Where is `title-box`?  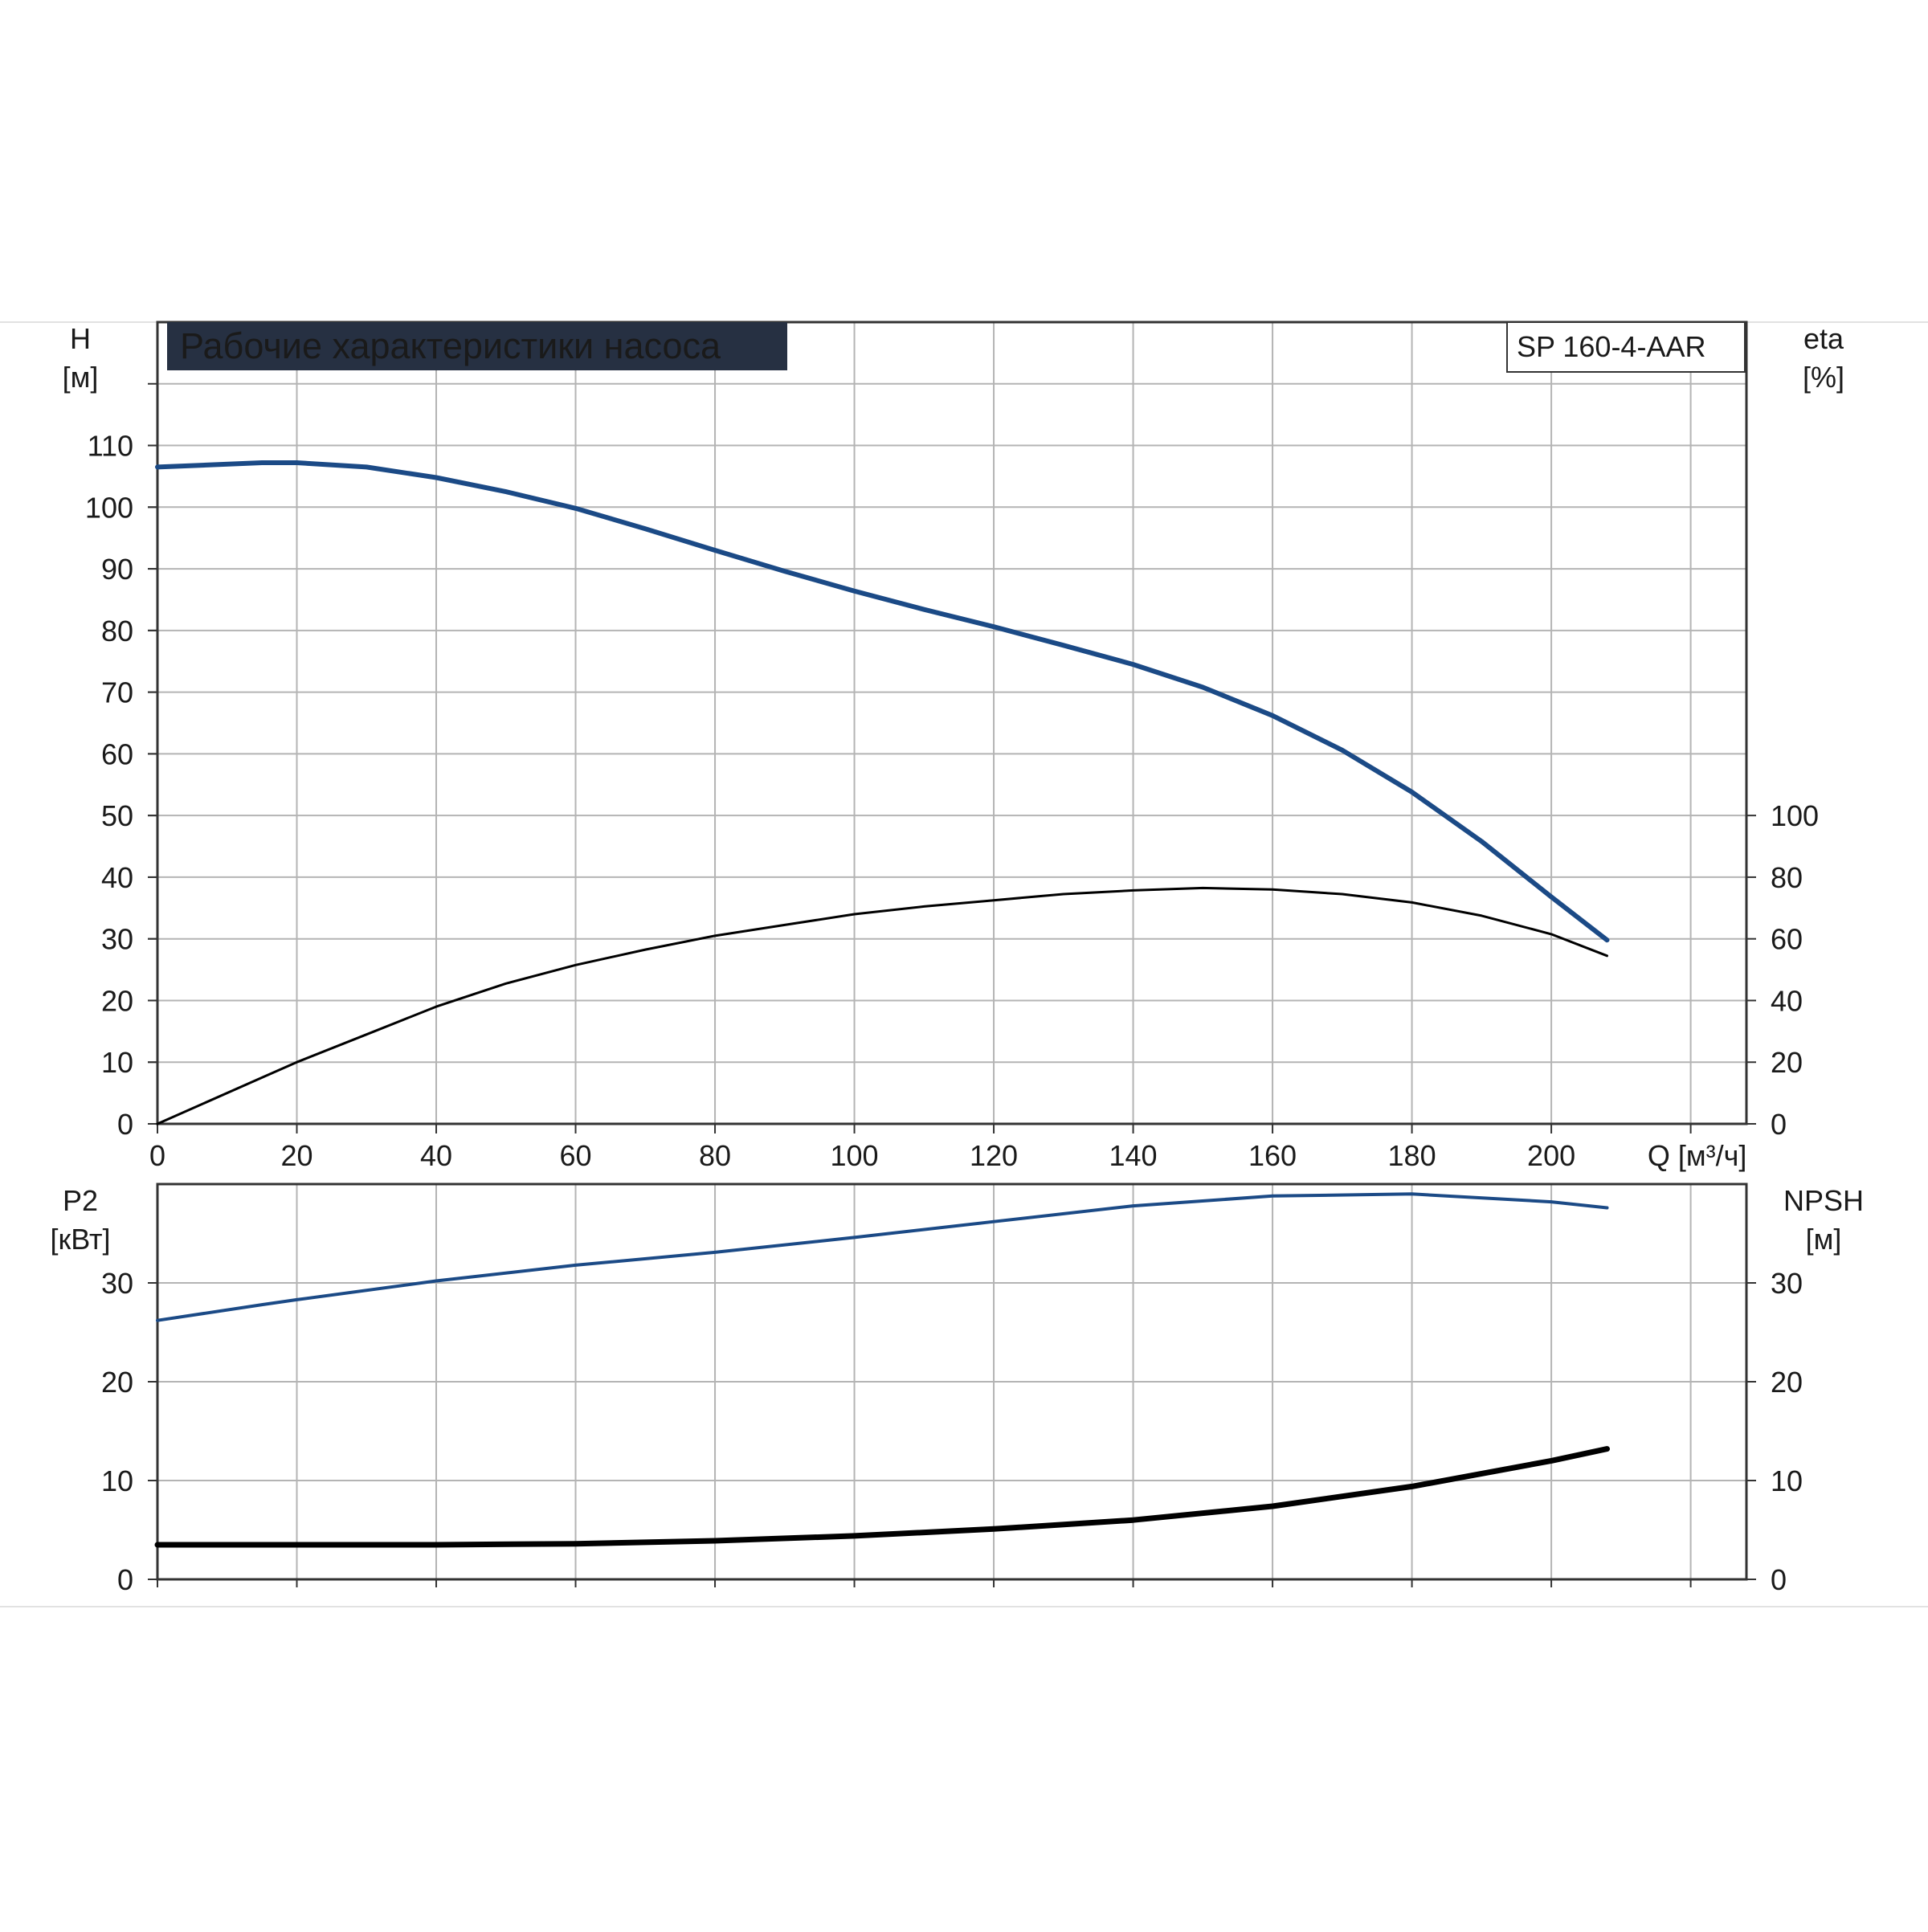 title-box is located at coordinates (477, 346).